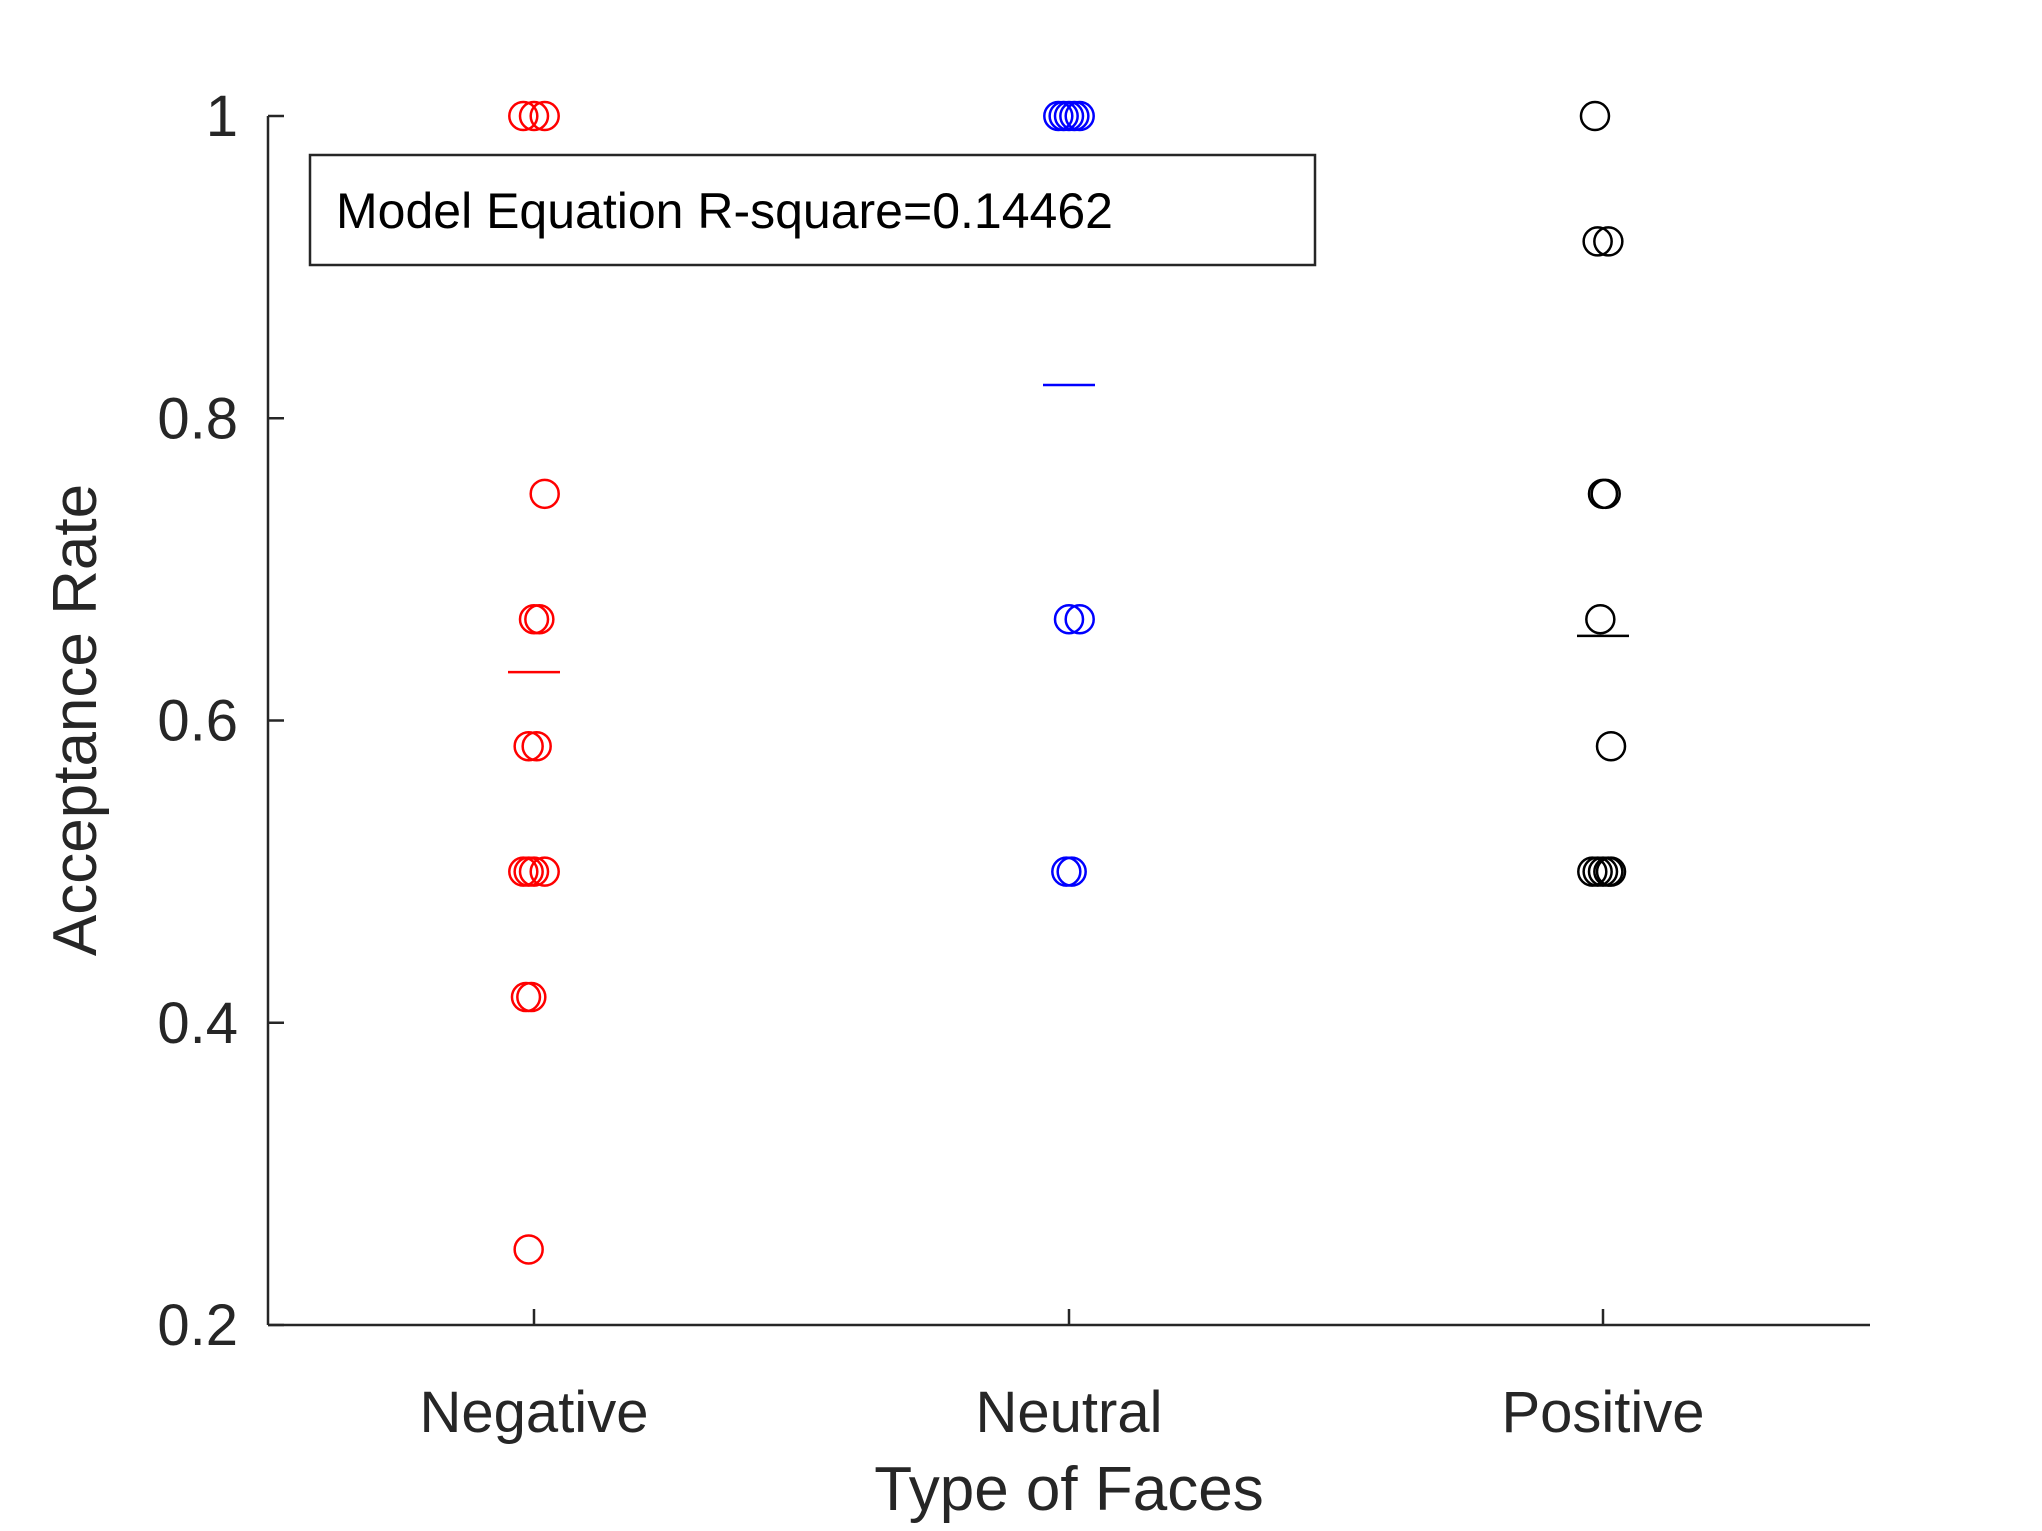 The height and width of the screenshot is (1531, 2042). What do you see at coordinates (197, 721) in the screenshot?
I see `y-tick-label: 0.6` at bounding box center [197, 721].